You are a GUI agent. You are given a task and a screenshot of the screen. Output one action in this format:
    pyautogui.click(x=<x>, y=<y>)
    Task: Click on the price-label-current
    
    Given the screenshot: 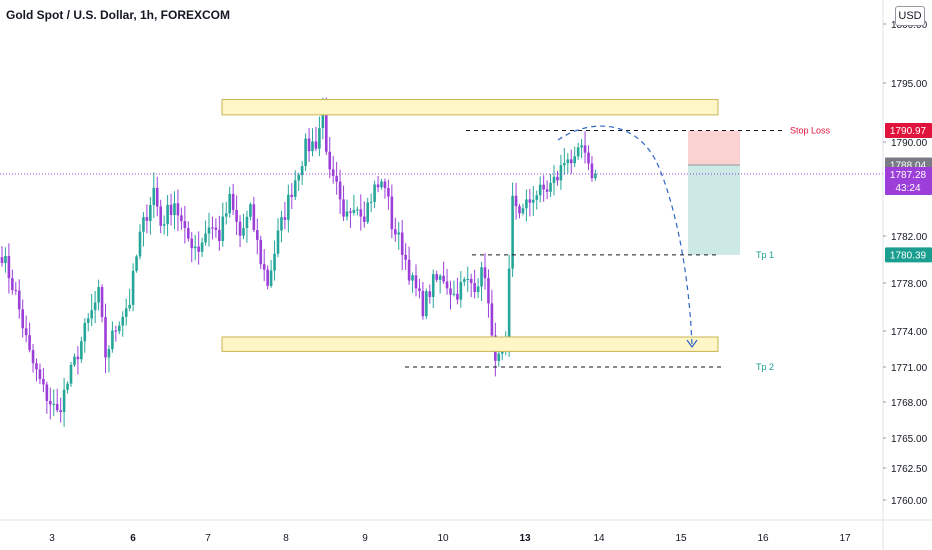 What is the action you would take?
    pyautogui.click(x=908, y=180)
    